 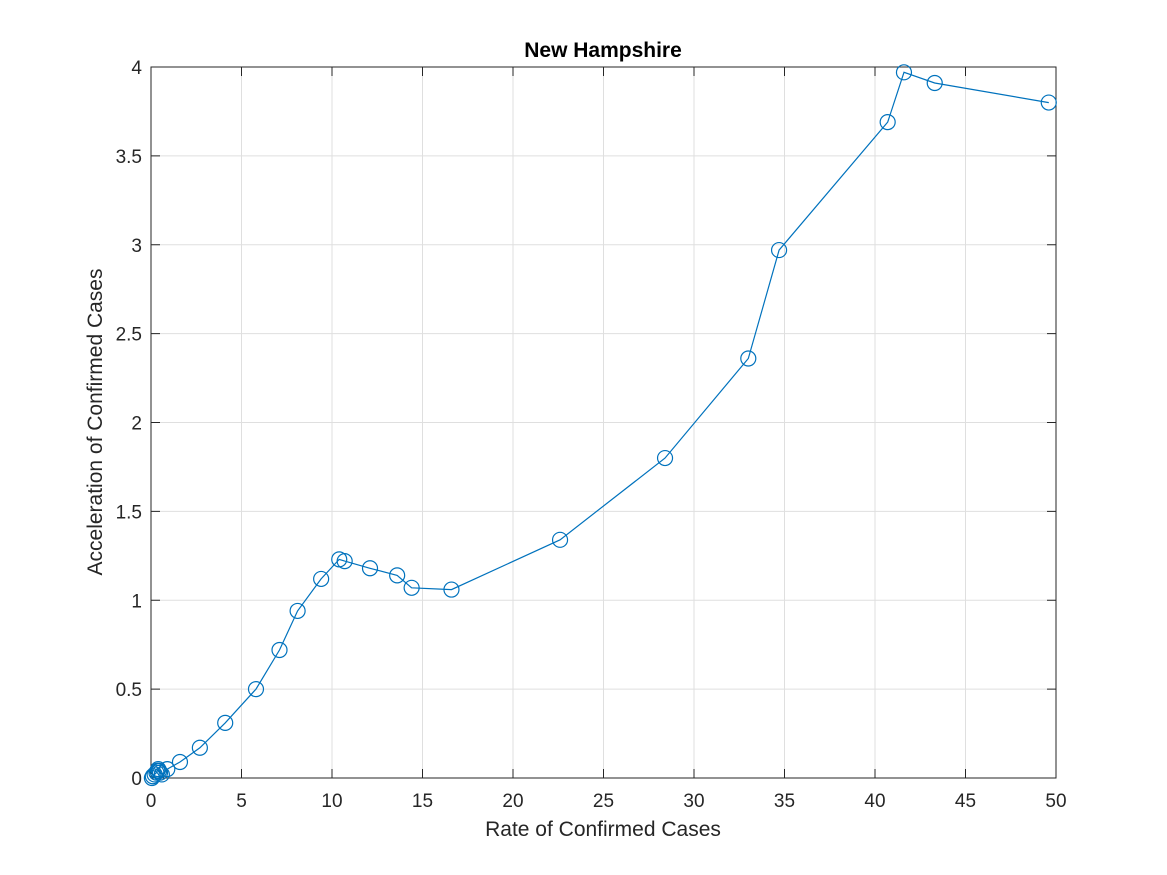 What do you see at coordinates (512, 801) in the screenshot?
I see `x-tick-label: 20` at bounding box center [512, 801].